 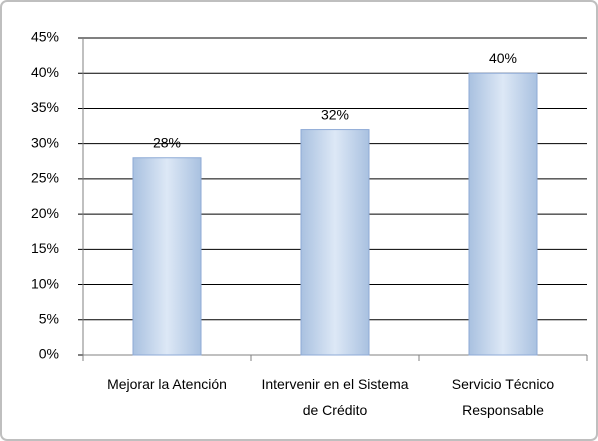 I want to click on y-tick-label: 30%, so click(x=45, y=142).